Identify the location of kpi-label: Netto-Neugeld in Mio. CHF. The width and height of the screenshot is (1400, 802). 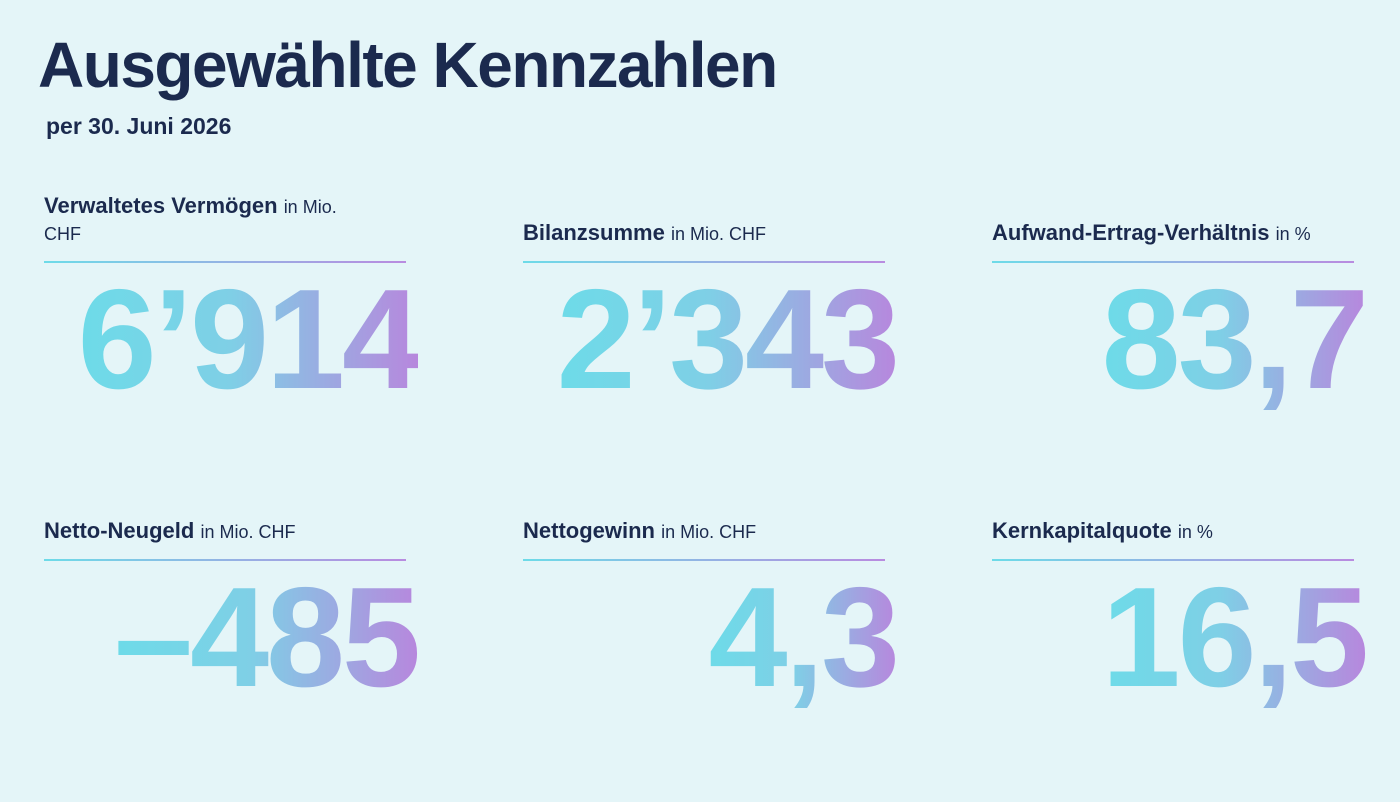
(209, 531).